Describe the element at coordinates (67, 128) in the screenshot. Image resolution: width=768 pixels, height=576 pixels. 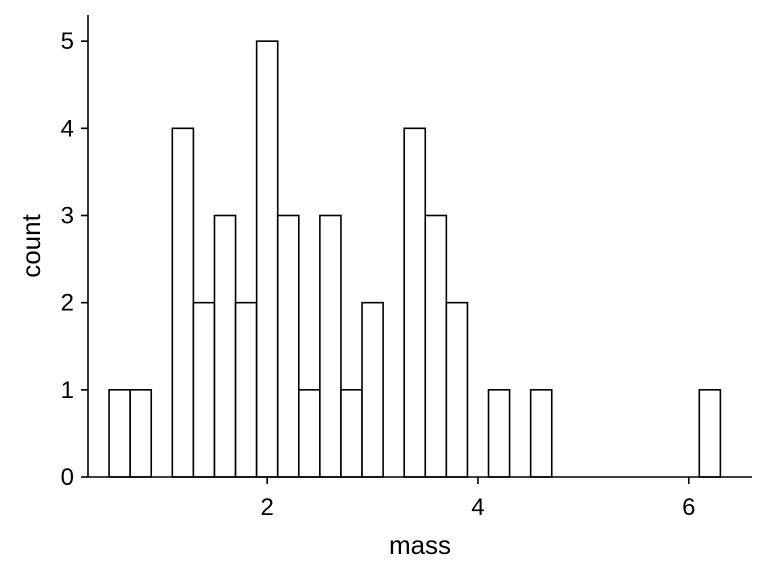
I see `y-tick-label: 4` at that location.